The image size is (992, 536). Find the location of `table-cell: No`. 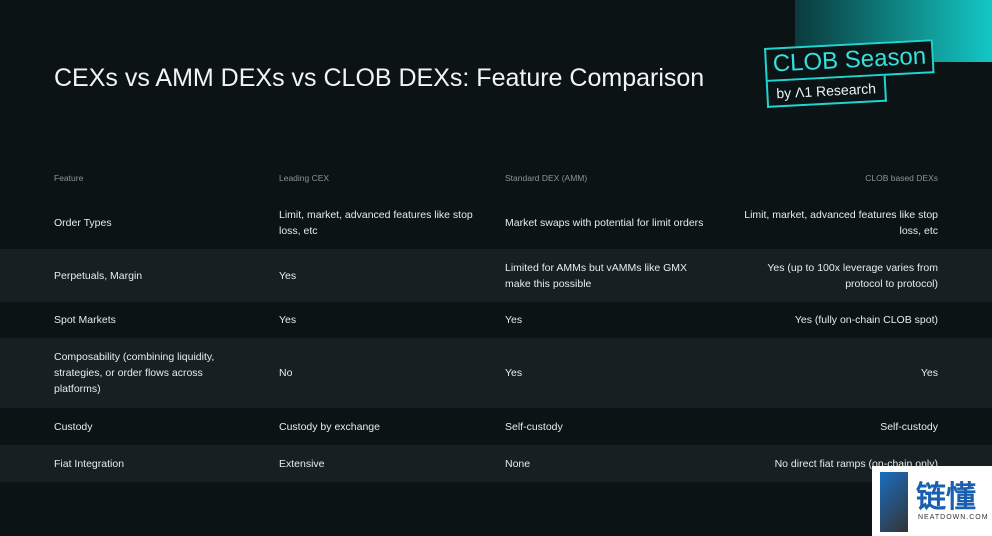

table-cell: No is located at coordinates (286, 373).